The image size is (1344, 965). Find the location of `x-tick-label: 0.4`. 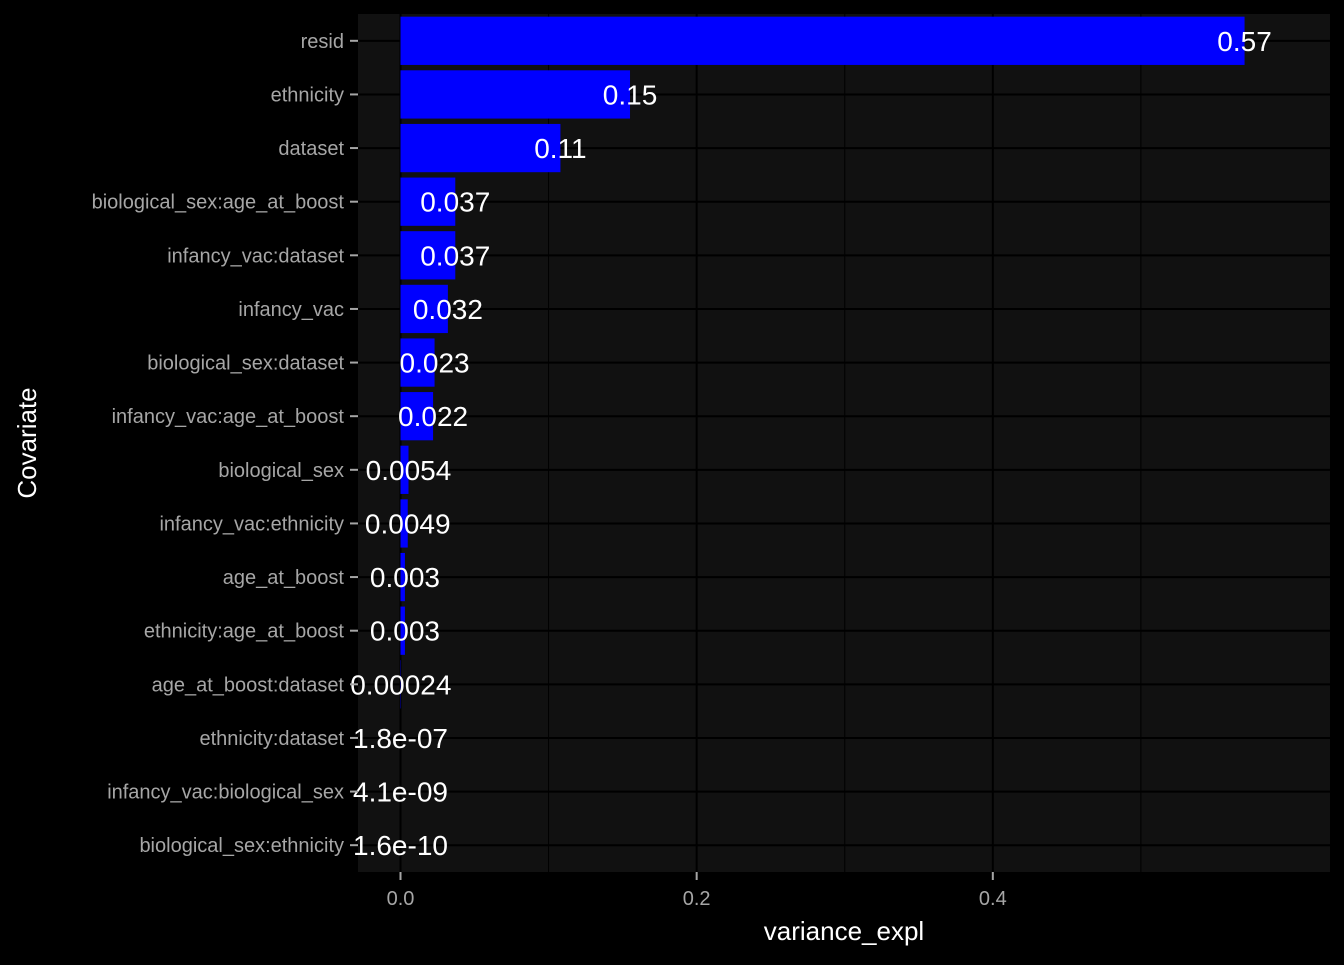

x-tick-label: 0.4 is located at coordinates (993, 899).